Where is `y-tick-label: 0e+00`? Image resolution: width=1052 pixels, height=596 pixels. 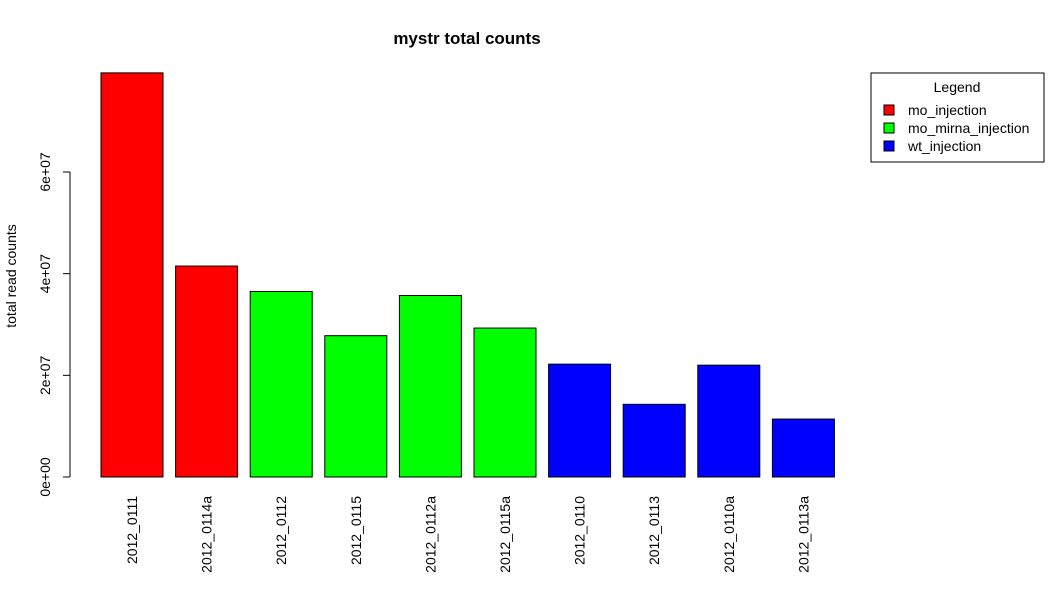
y-tick-label: 0e+00 is located at coordinates (45, 477).